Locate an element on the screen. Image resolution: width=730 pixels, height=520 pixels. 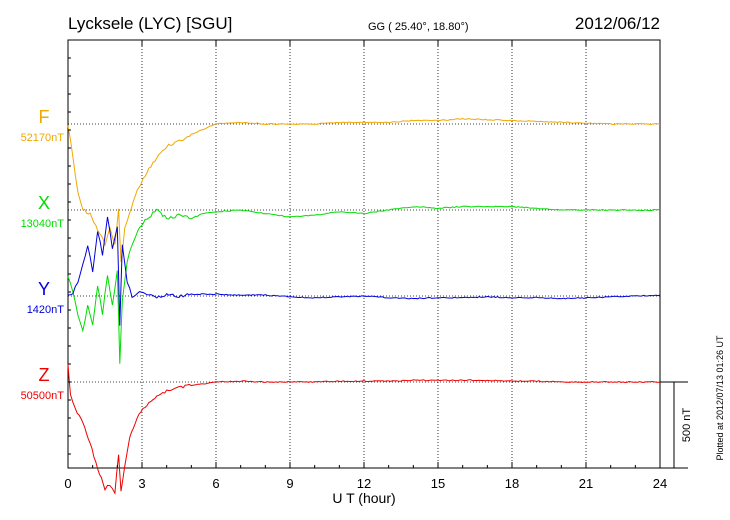
x-tick-label: 9 is located at coordinates (289, 483).